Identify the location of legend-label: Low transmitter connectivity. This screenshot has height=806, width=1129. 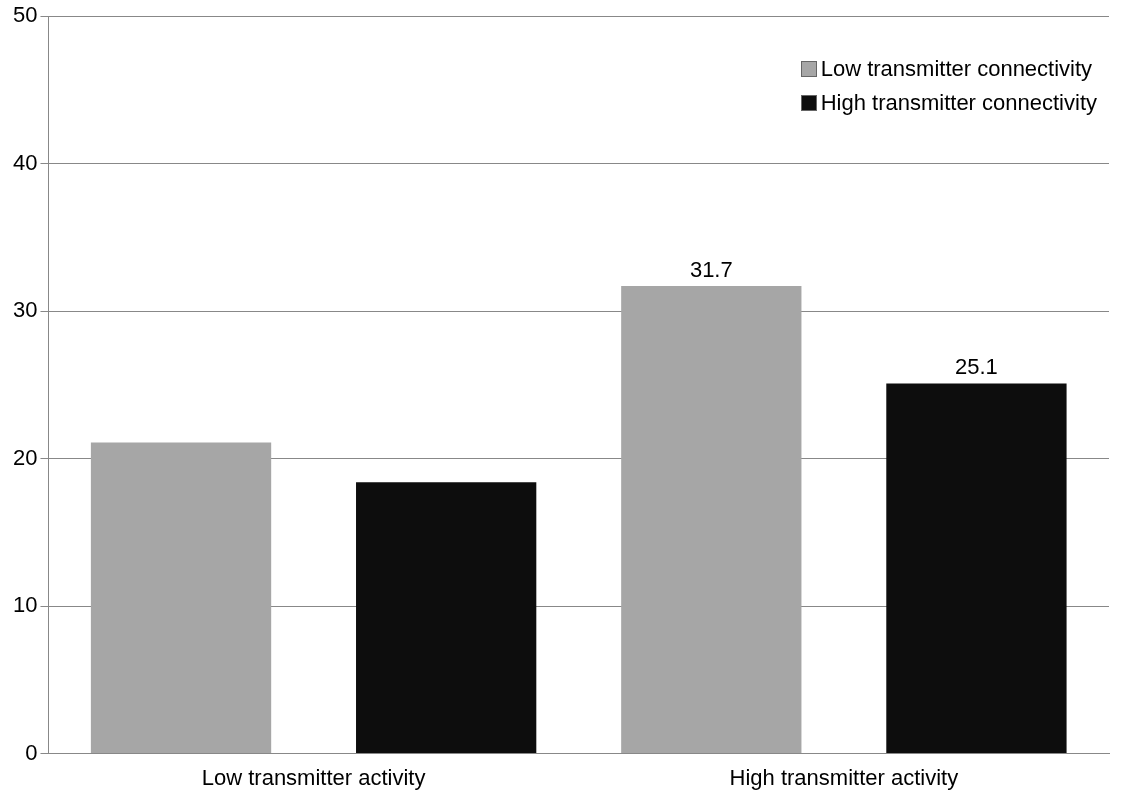
(956, 69).